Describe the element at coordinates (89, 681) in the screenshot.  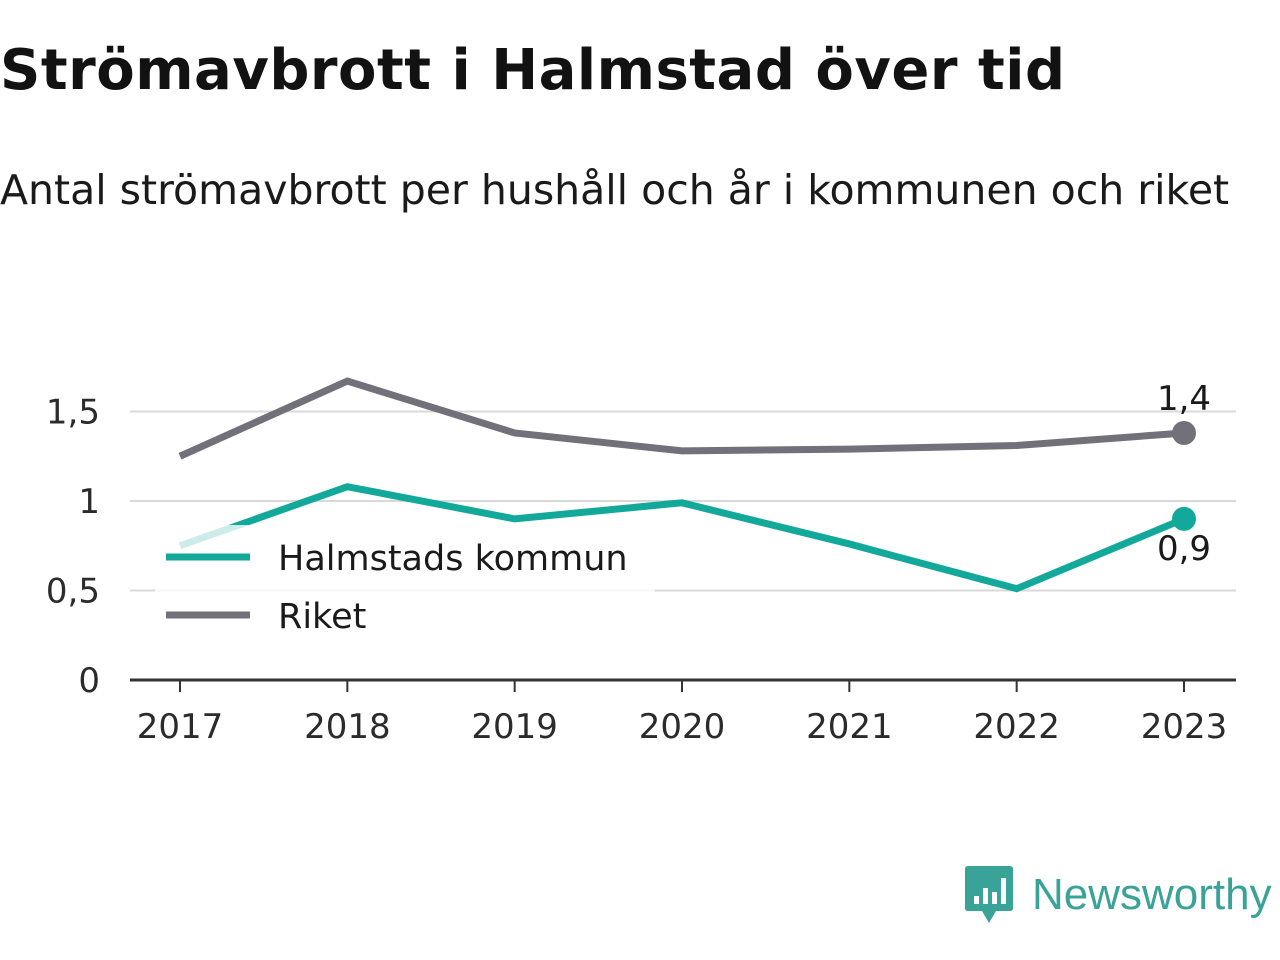
I see `y-tick-label: 0` at that location.